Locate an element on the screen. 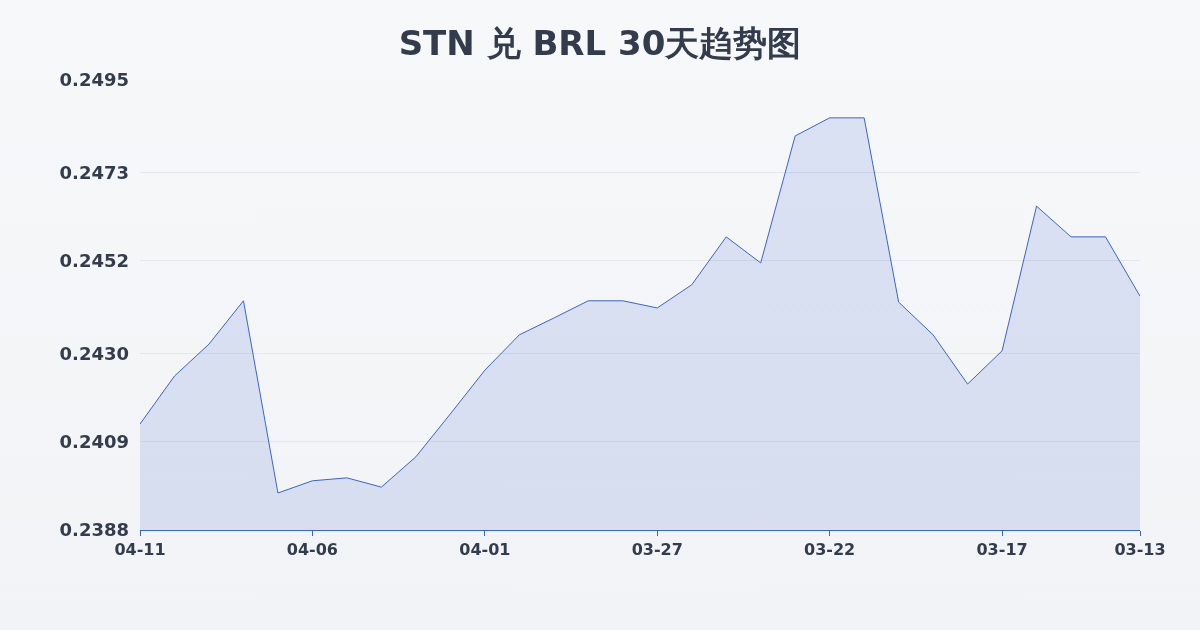 The image size is (1200, 630). y-tick-label: 0.2452 is located at coordinates (94, 261).